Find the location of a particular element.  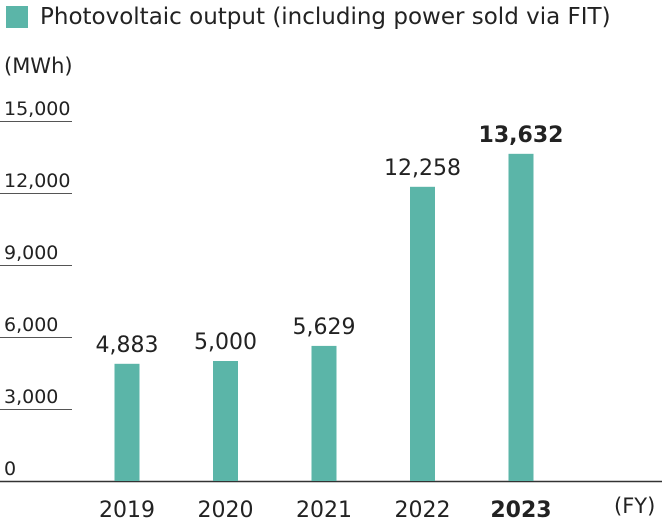

y-tick-label: 15,000 is located at coordinates (37, 109).